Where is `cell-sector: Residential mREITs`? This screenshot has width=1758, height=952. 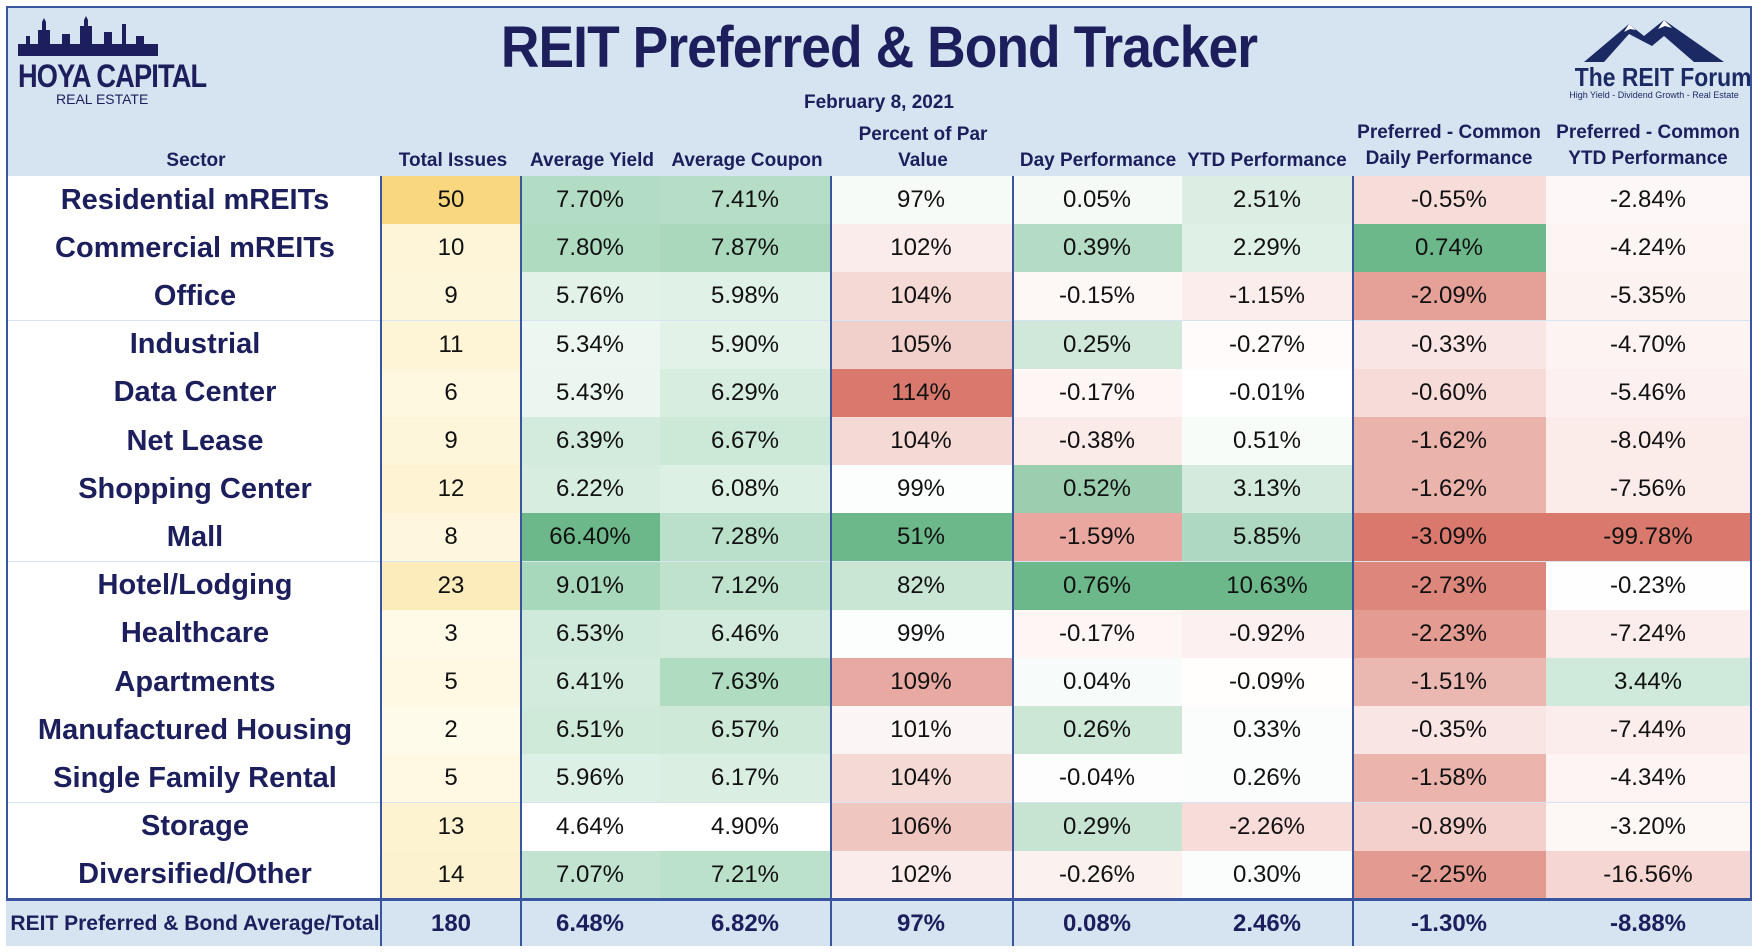 cell-sector: Residential mREITs is located at coordinates (195, 200).